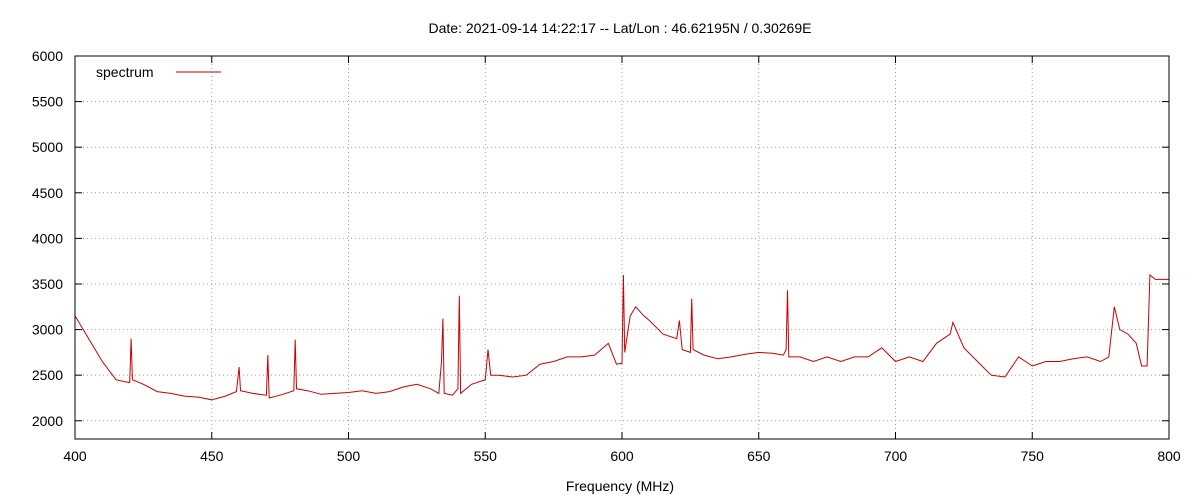 The image size is (1200, 500). What do you see at coordinates (1169, 456) in the screenshot?
I see `x-tick-label: 800` at bounding box center [1169, 456].